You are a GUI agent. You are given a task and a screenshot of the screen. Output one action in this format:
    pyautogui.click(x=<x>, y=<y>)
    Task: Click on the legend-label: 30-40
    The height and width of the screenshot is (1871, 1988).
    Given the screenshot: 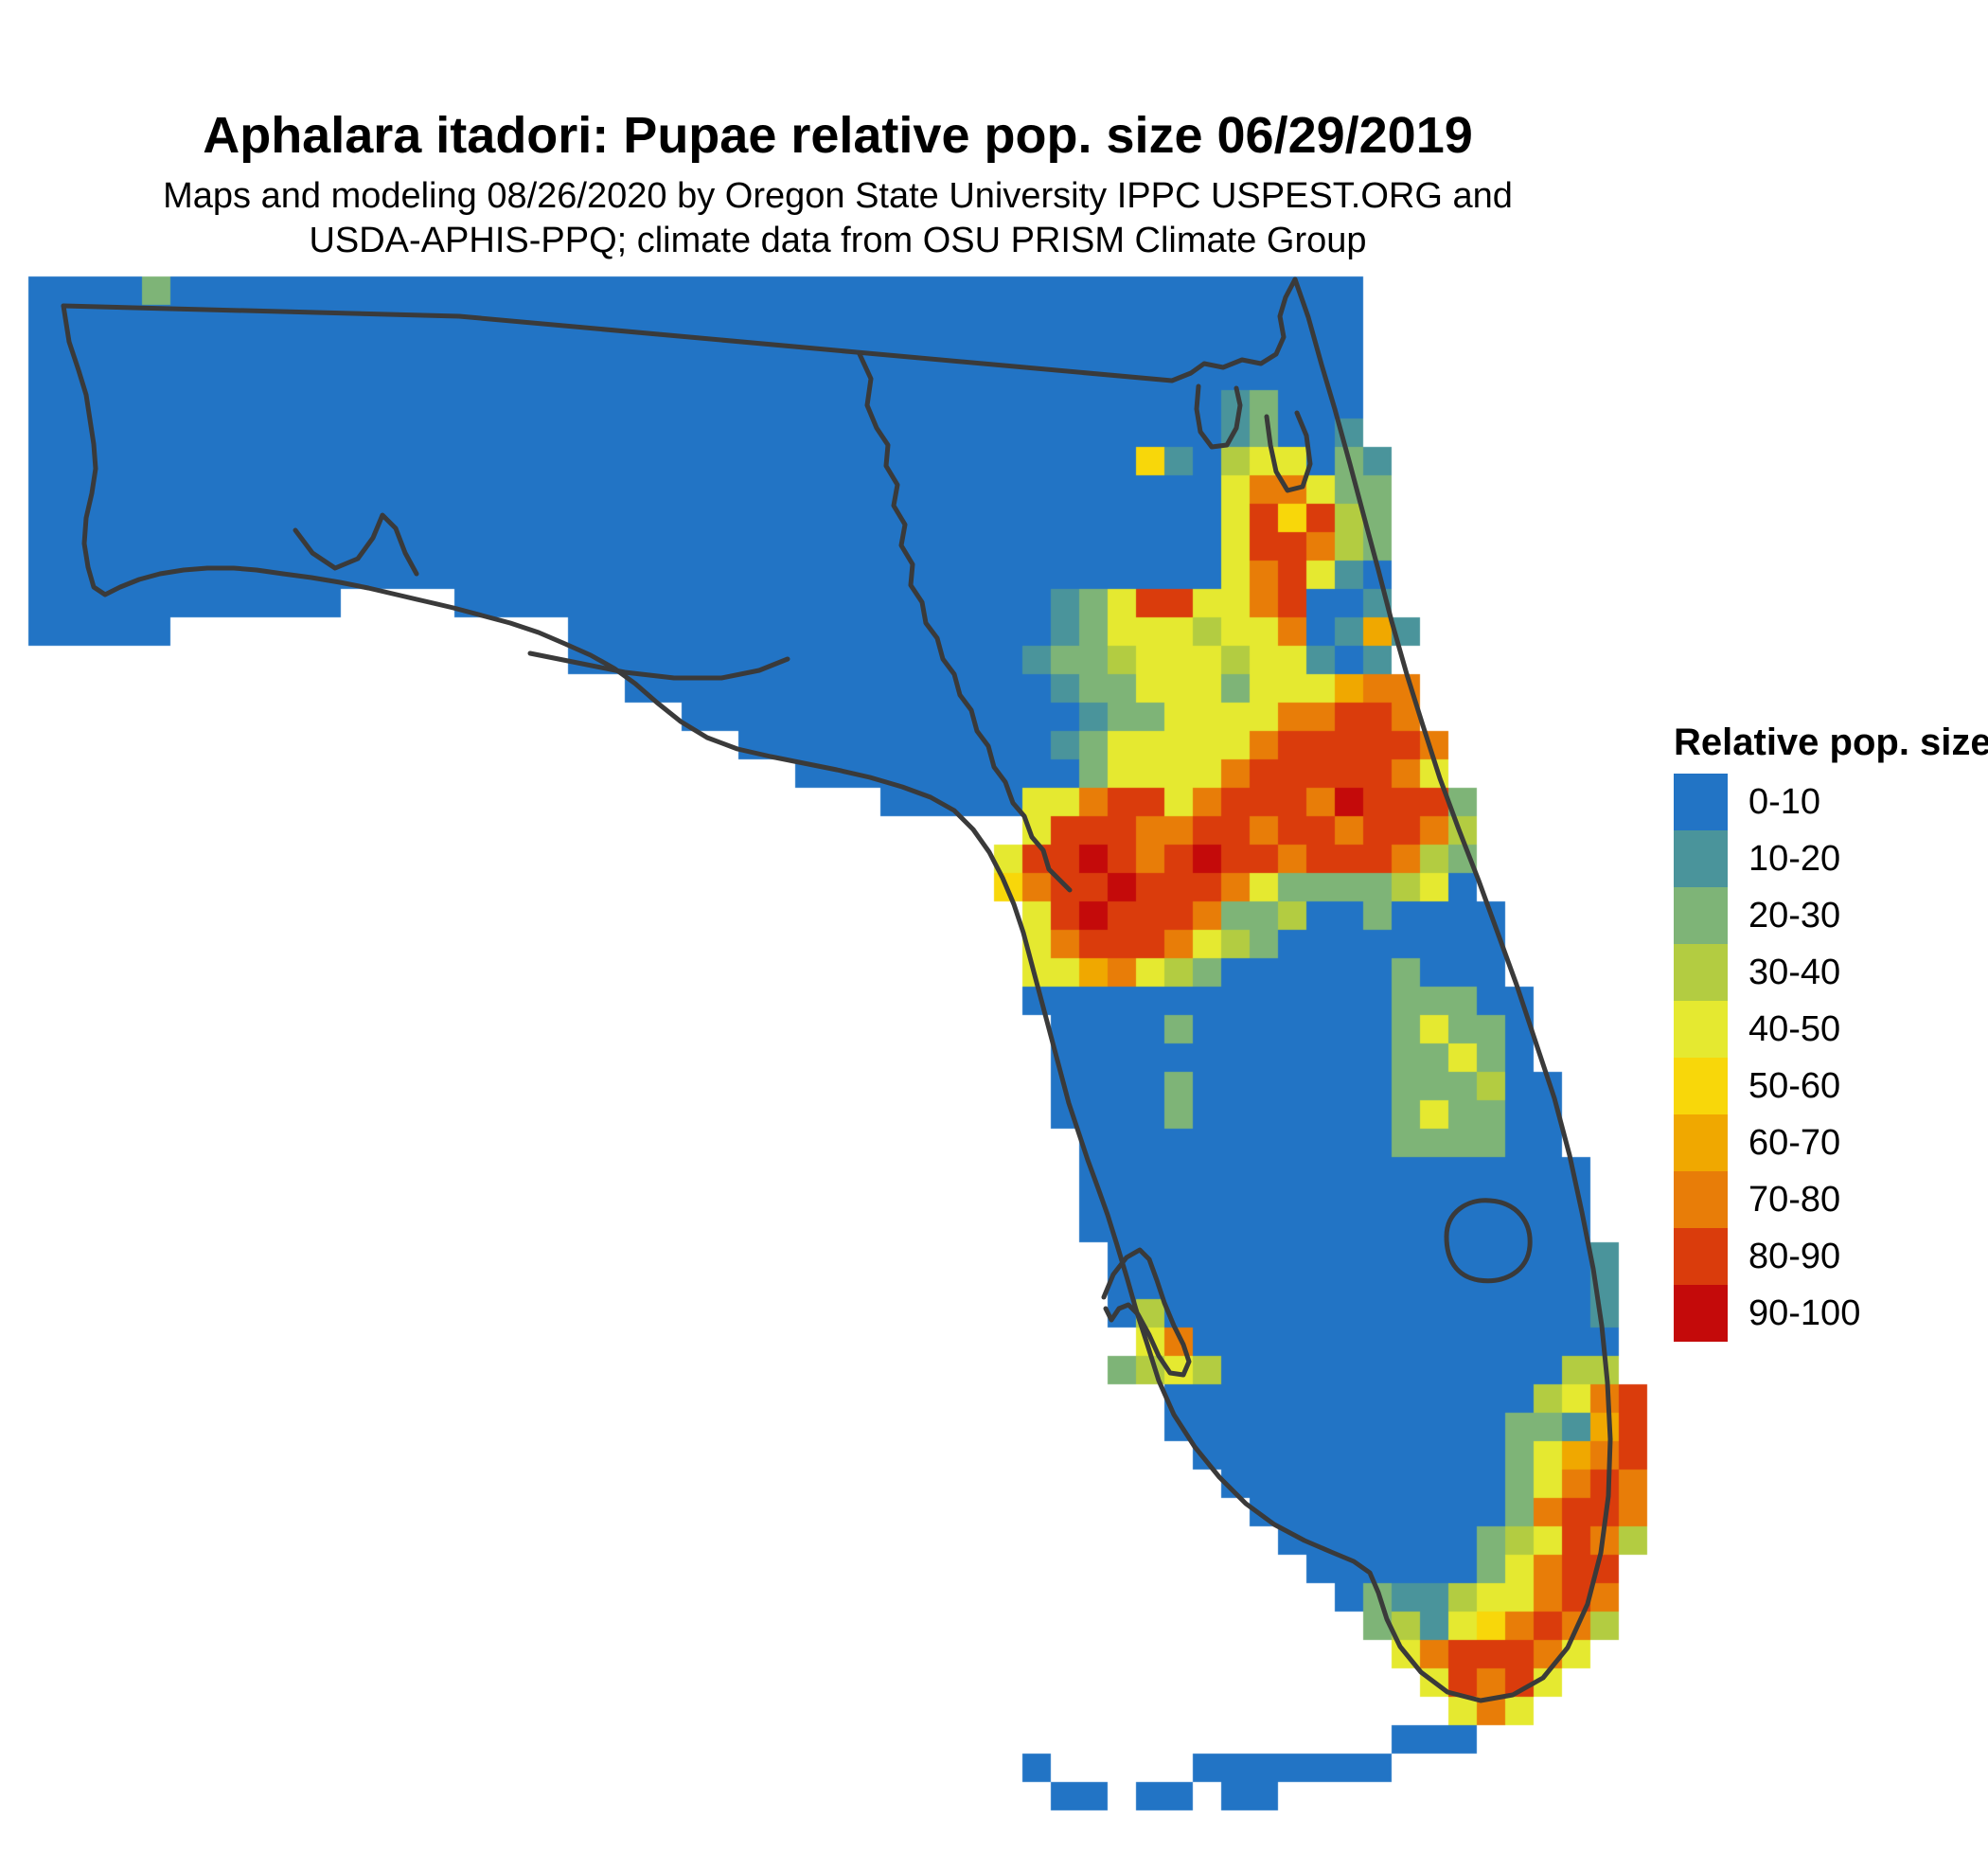 What is the action you would take?
    pyautogui.click(x=1794, y=972)
    